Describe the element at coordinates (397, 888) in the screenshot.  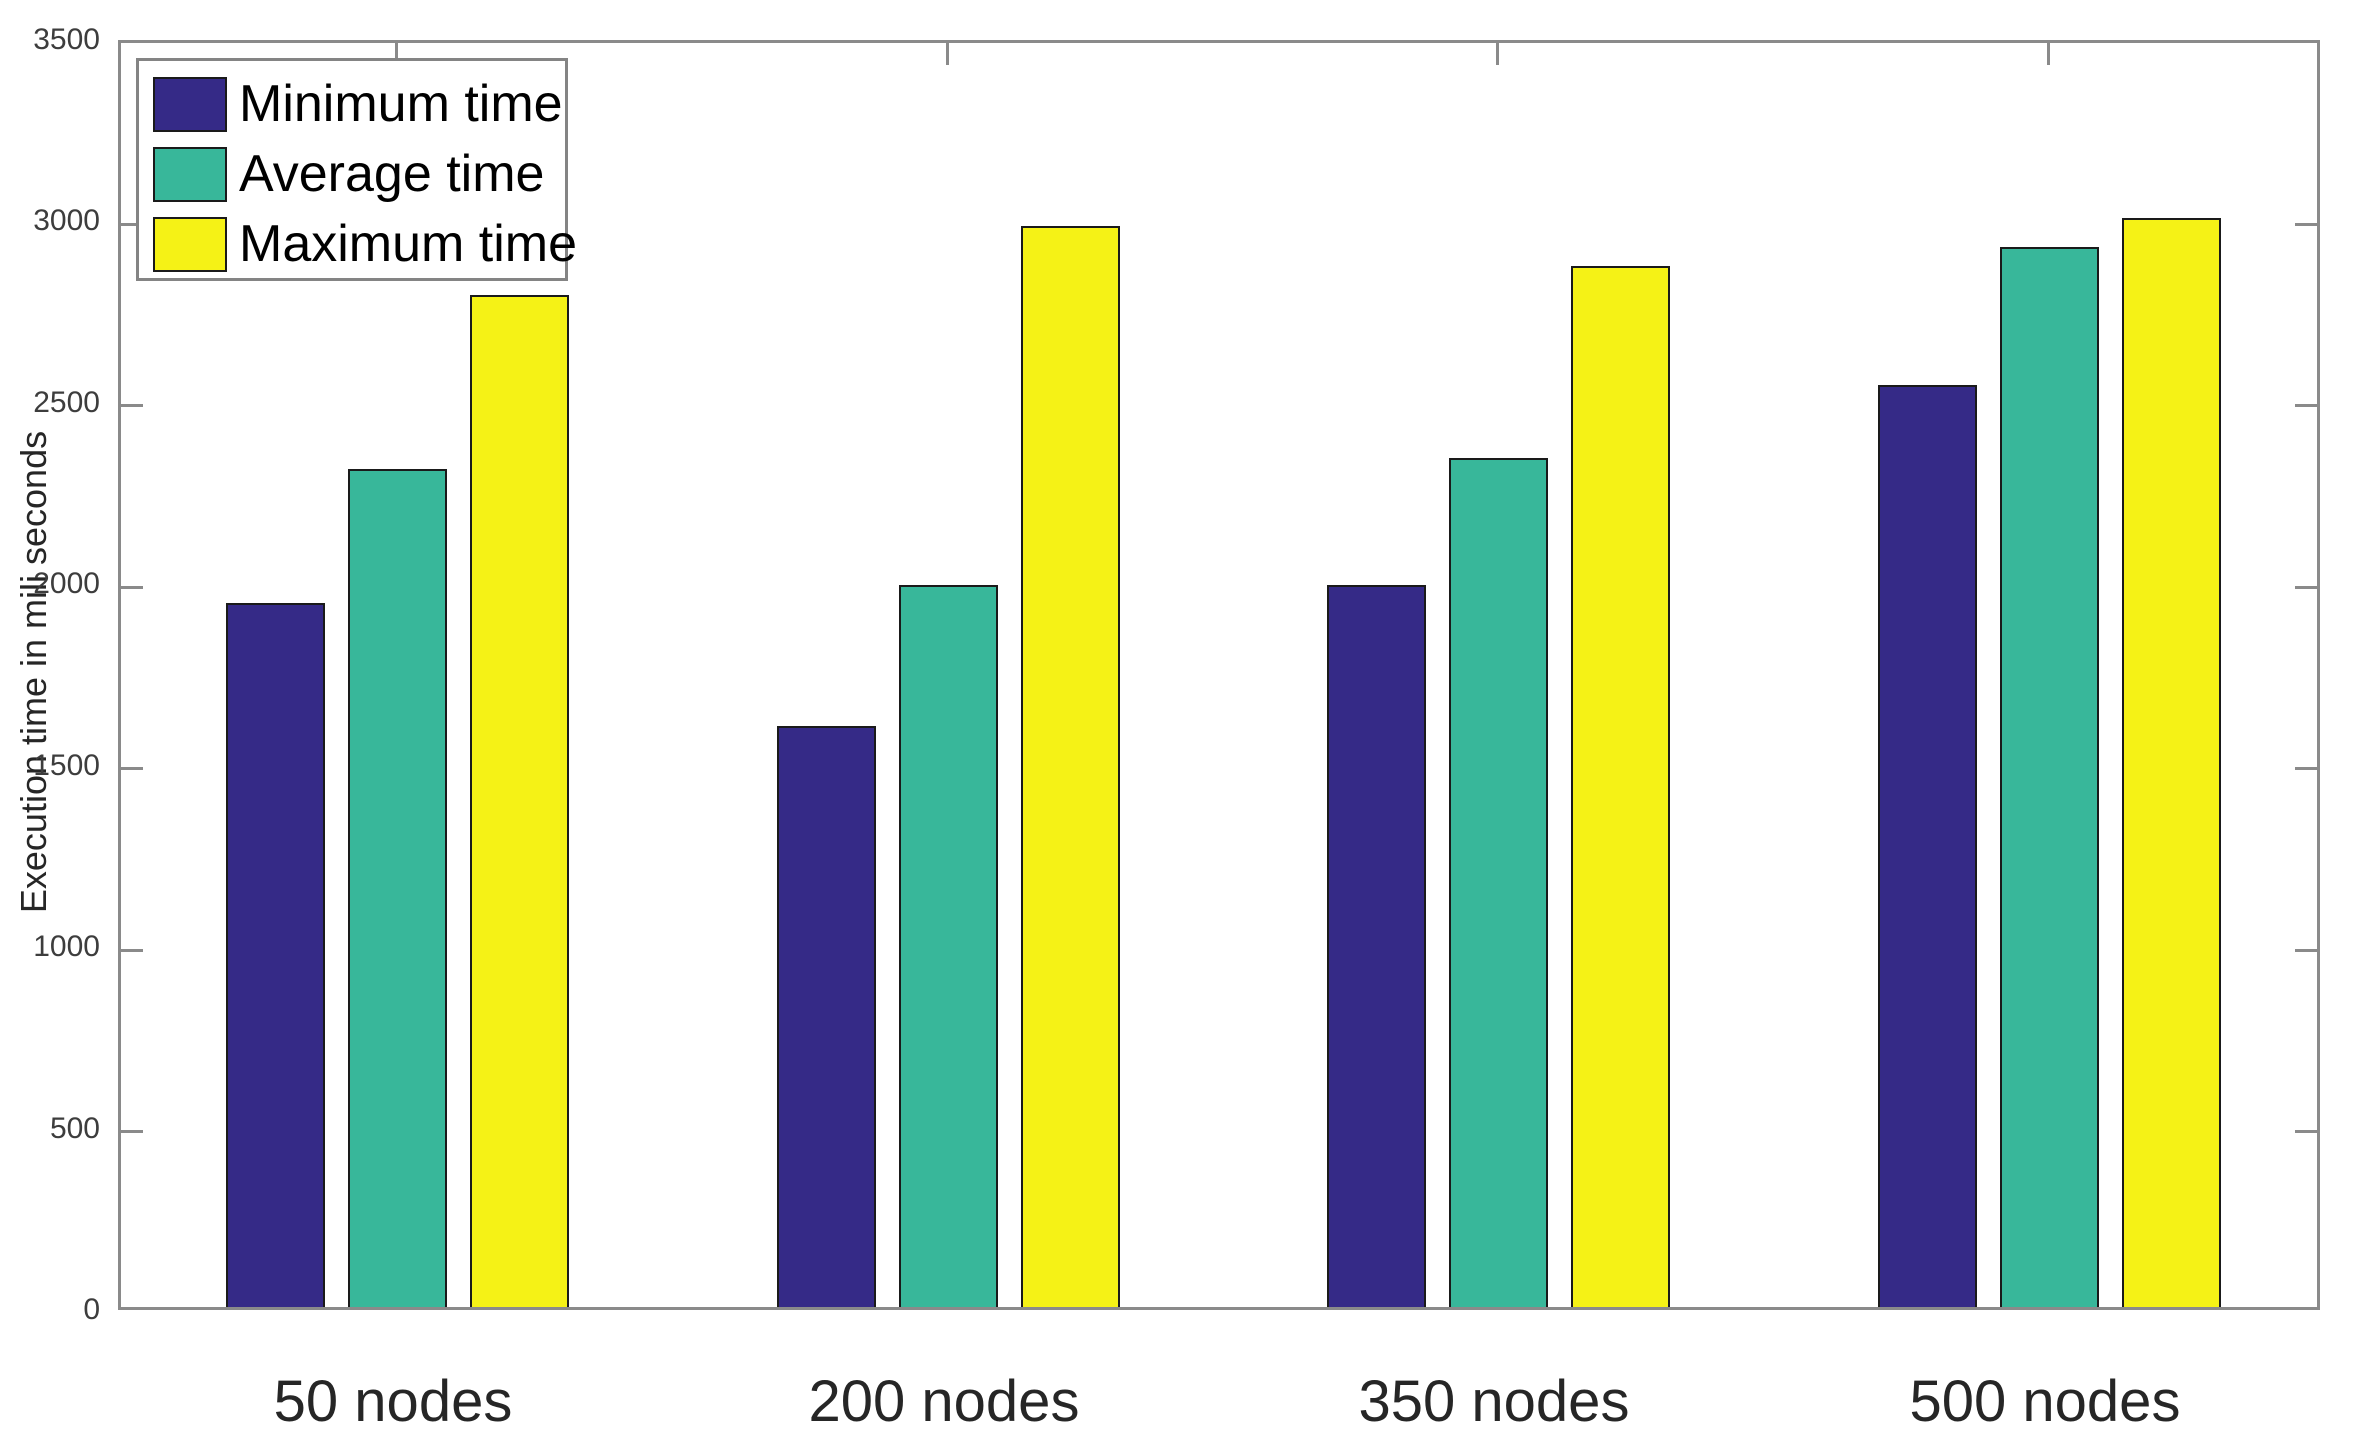
I see `bar-average-time-50-nodes` at that location.